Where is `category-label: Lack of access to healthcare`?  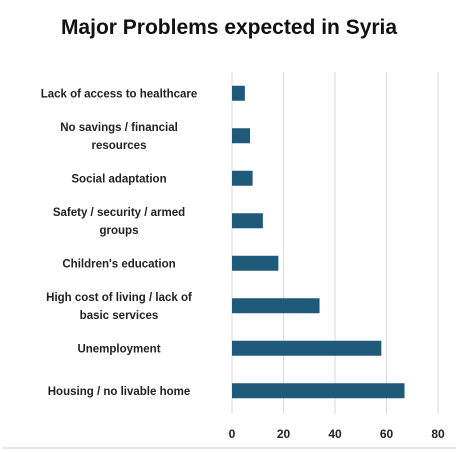
category-label: Lack of access to healthcare is located at coordinates (119, 94).